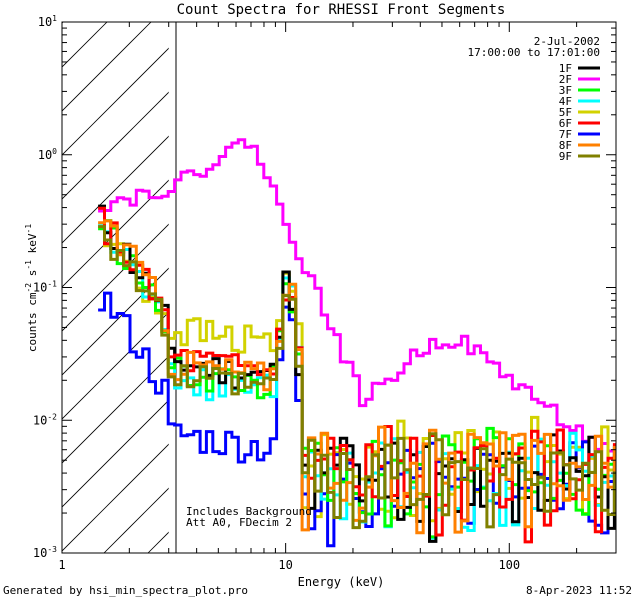 The image size is (640, 600). I want to click on y-tick-label: 101, so click(47, 21).